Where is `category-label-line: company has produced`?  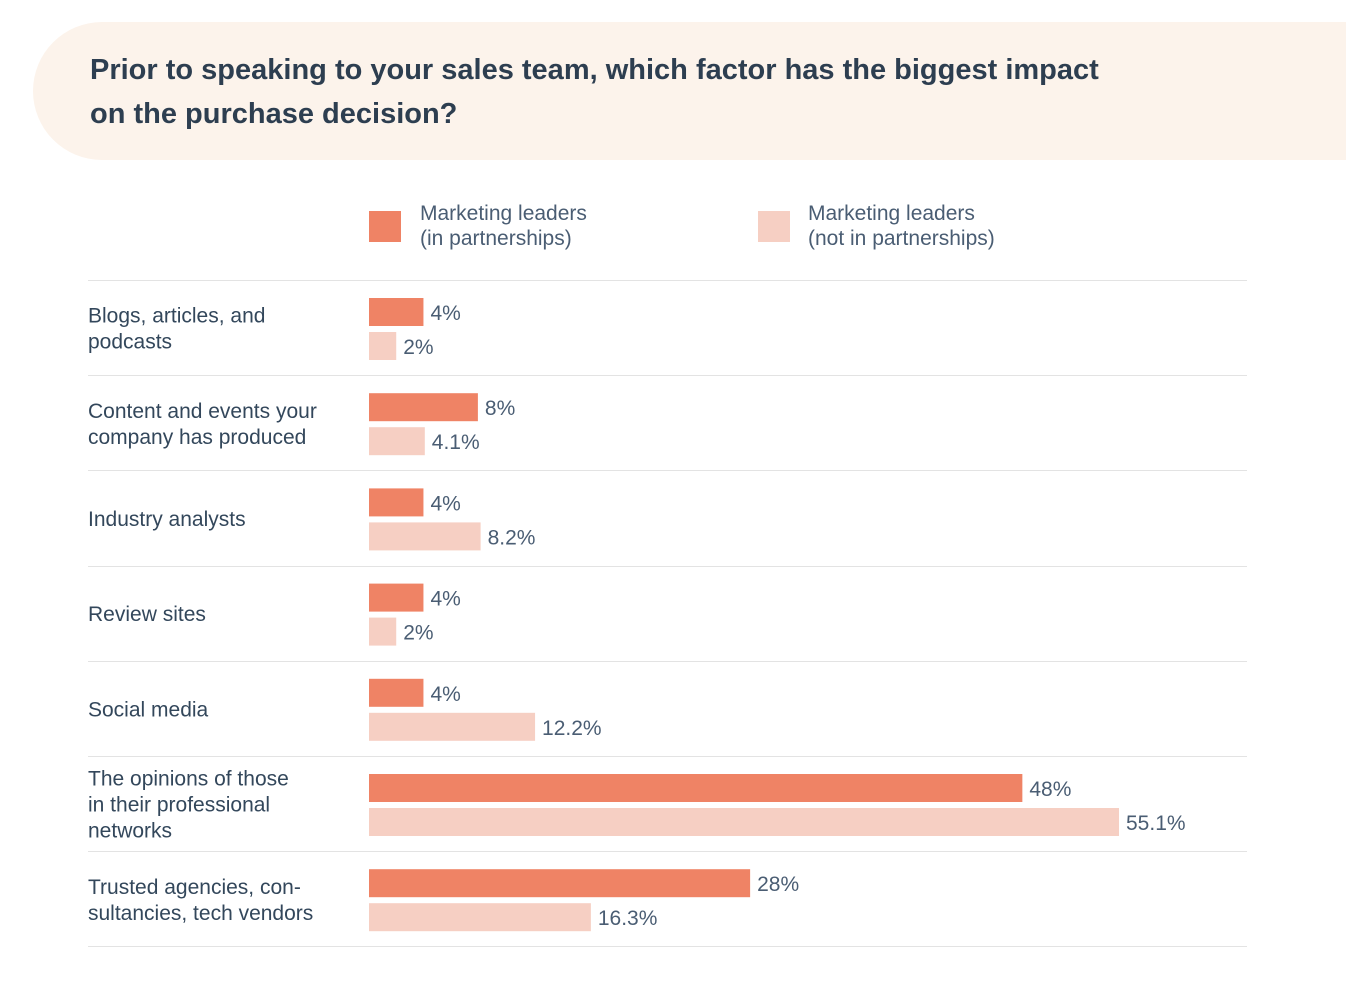 category-label-line: company has produced is located at coordinates (197, 437).